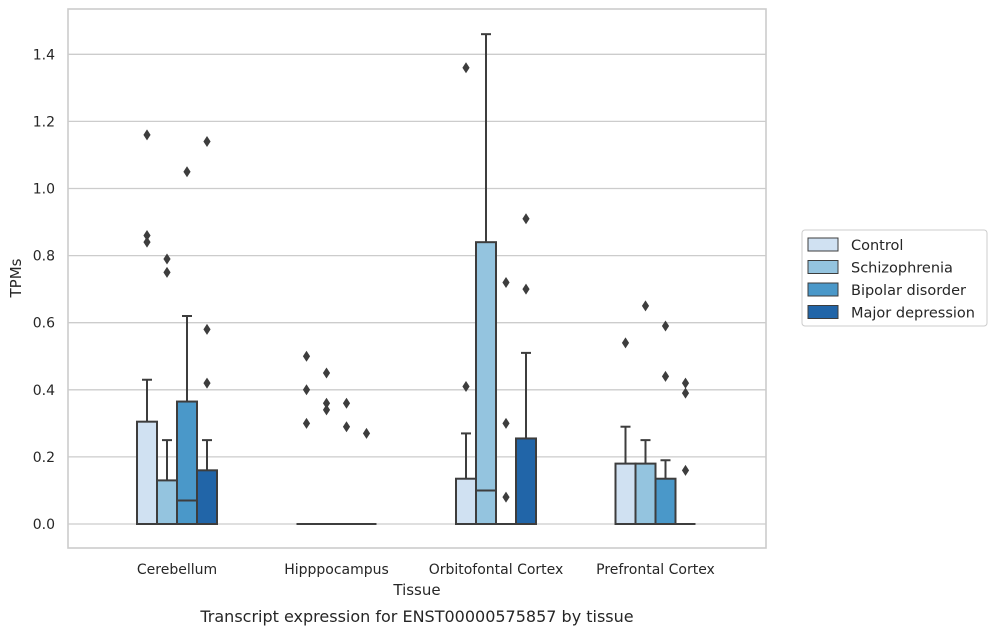 This screenshot has height=634, width=997. I want to click on legend-frame, so click(894, 278).